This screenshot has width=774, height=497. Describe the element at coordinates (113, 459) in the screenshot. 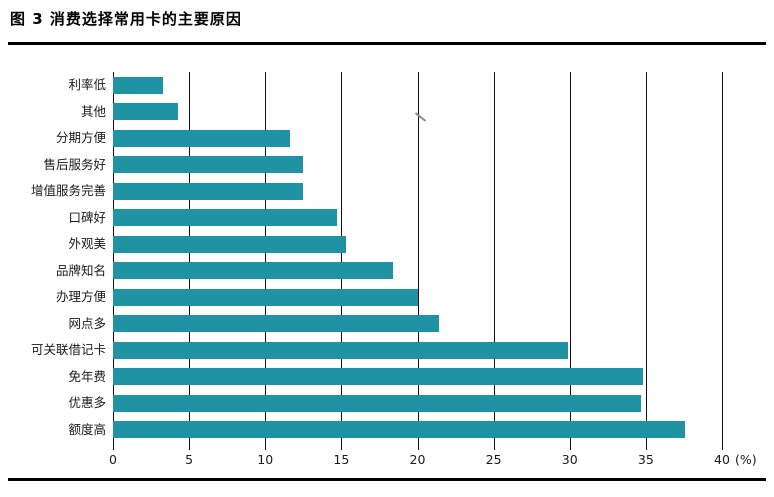

I see `x-tick-label: 0` at that location.